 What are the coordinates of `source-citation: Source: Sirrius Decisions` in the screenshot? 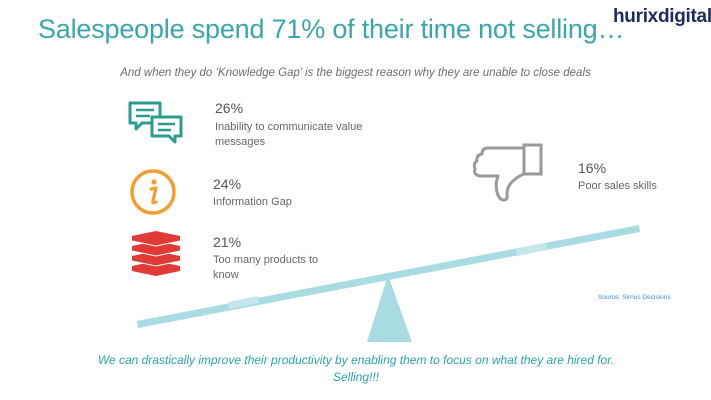 It's located at (634, 297).